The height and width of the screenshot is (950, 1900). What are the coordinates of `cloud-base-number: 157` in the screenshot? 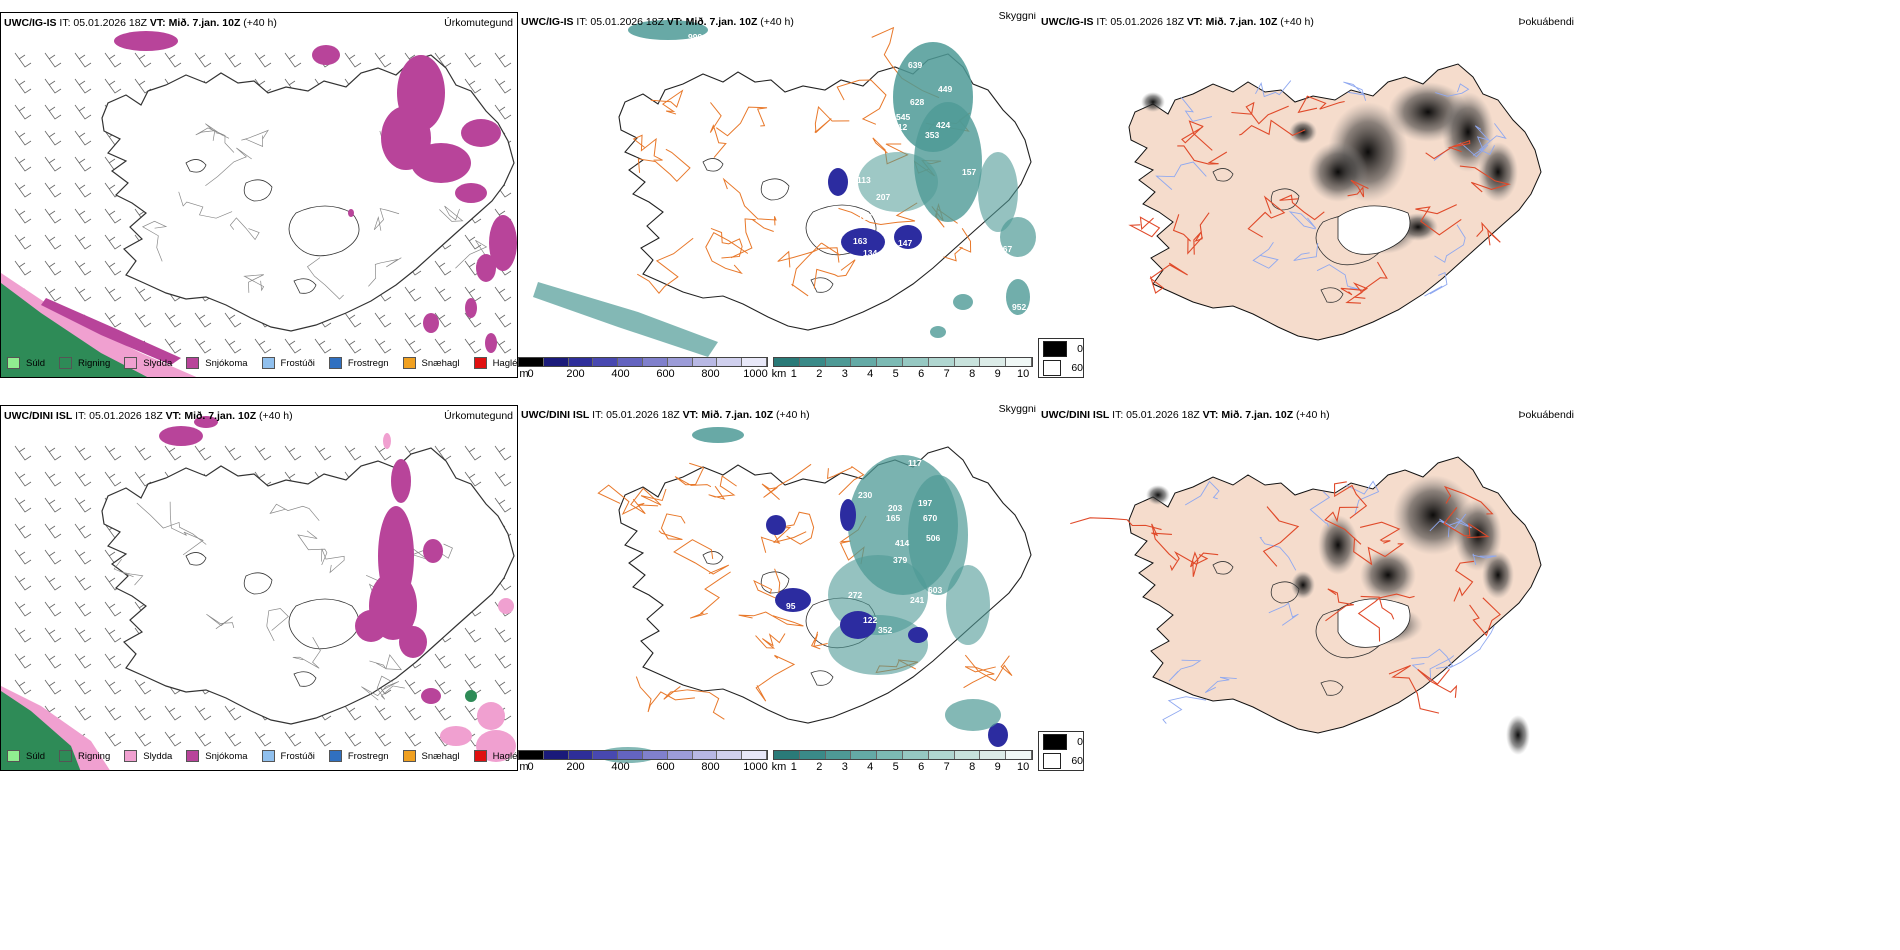 It's located at (969, 172).